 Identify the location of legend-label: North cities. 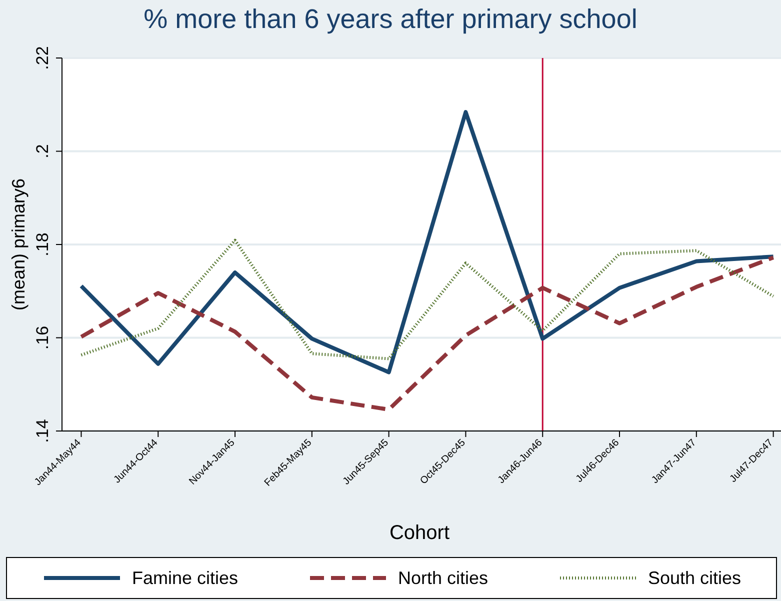
(442, 578).